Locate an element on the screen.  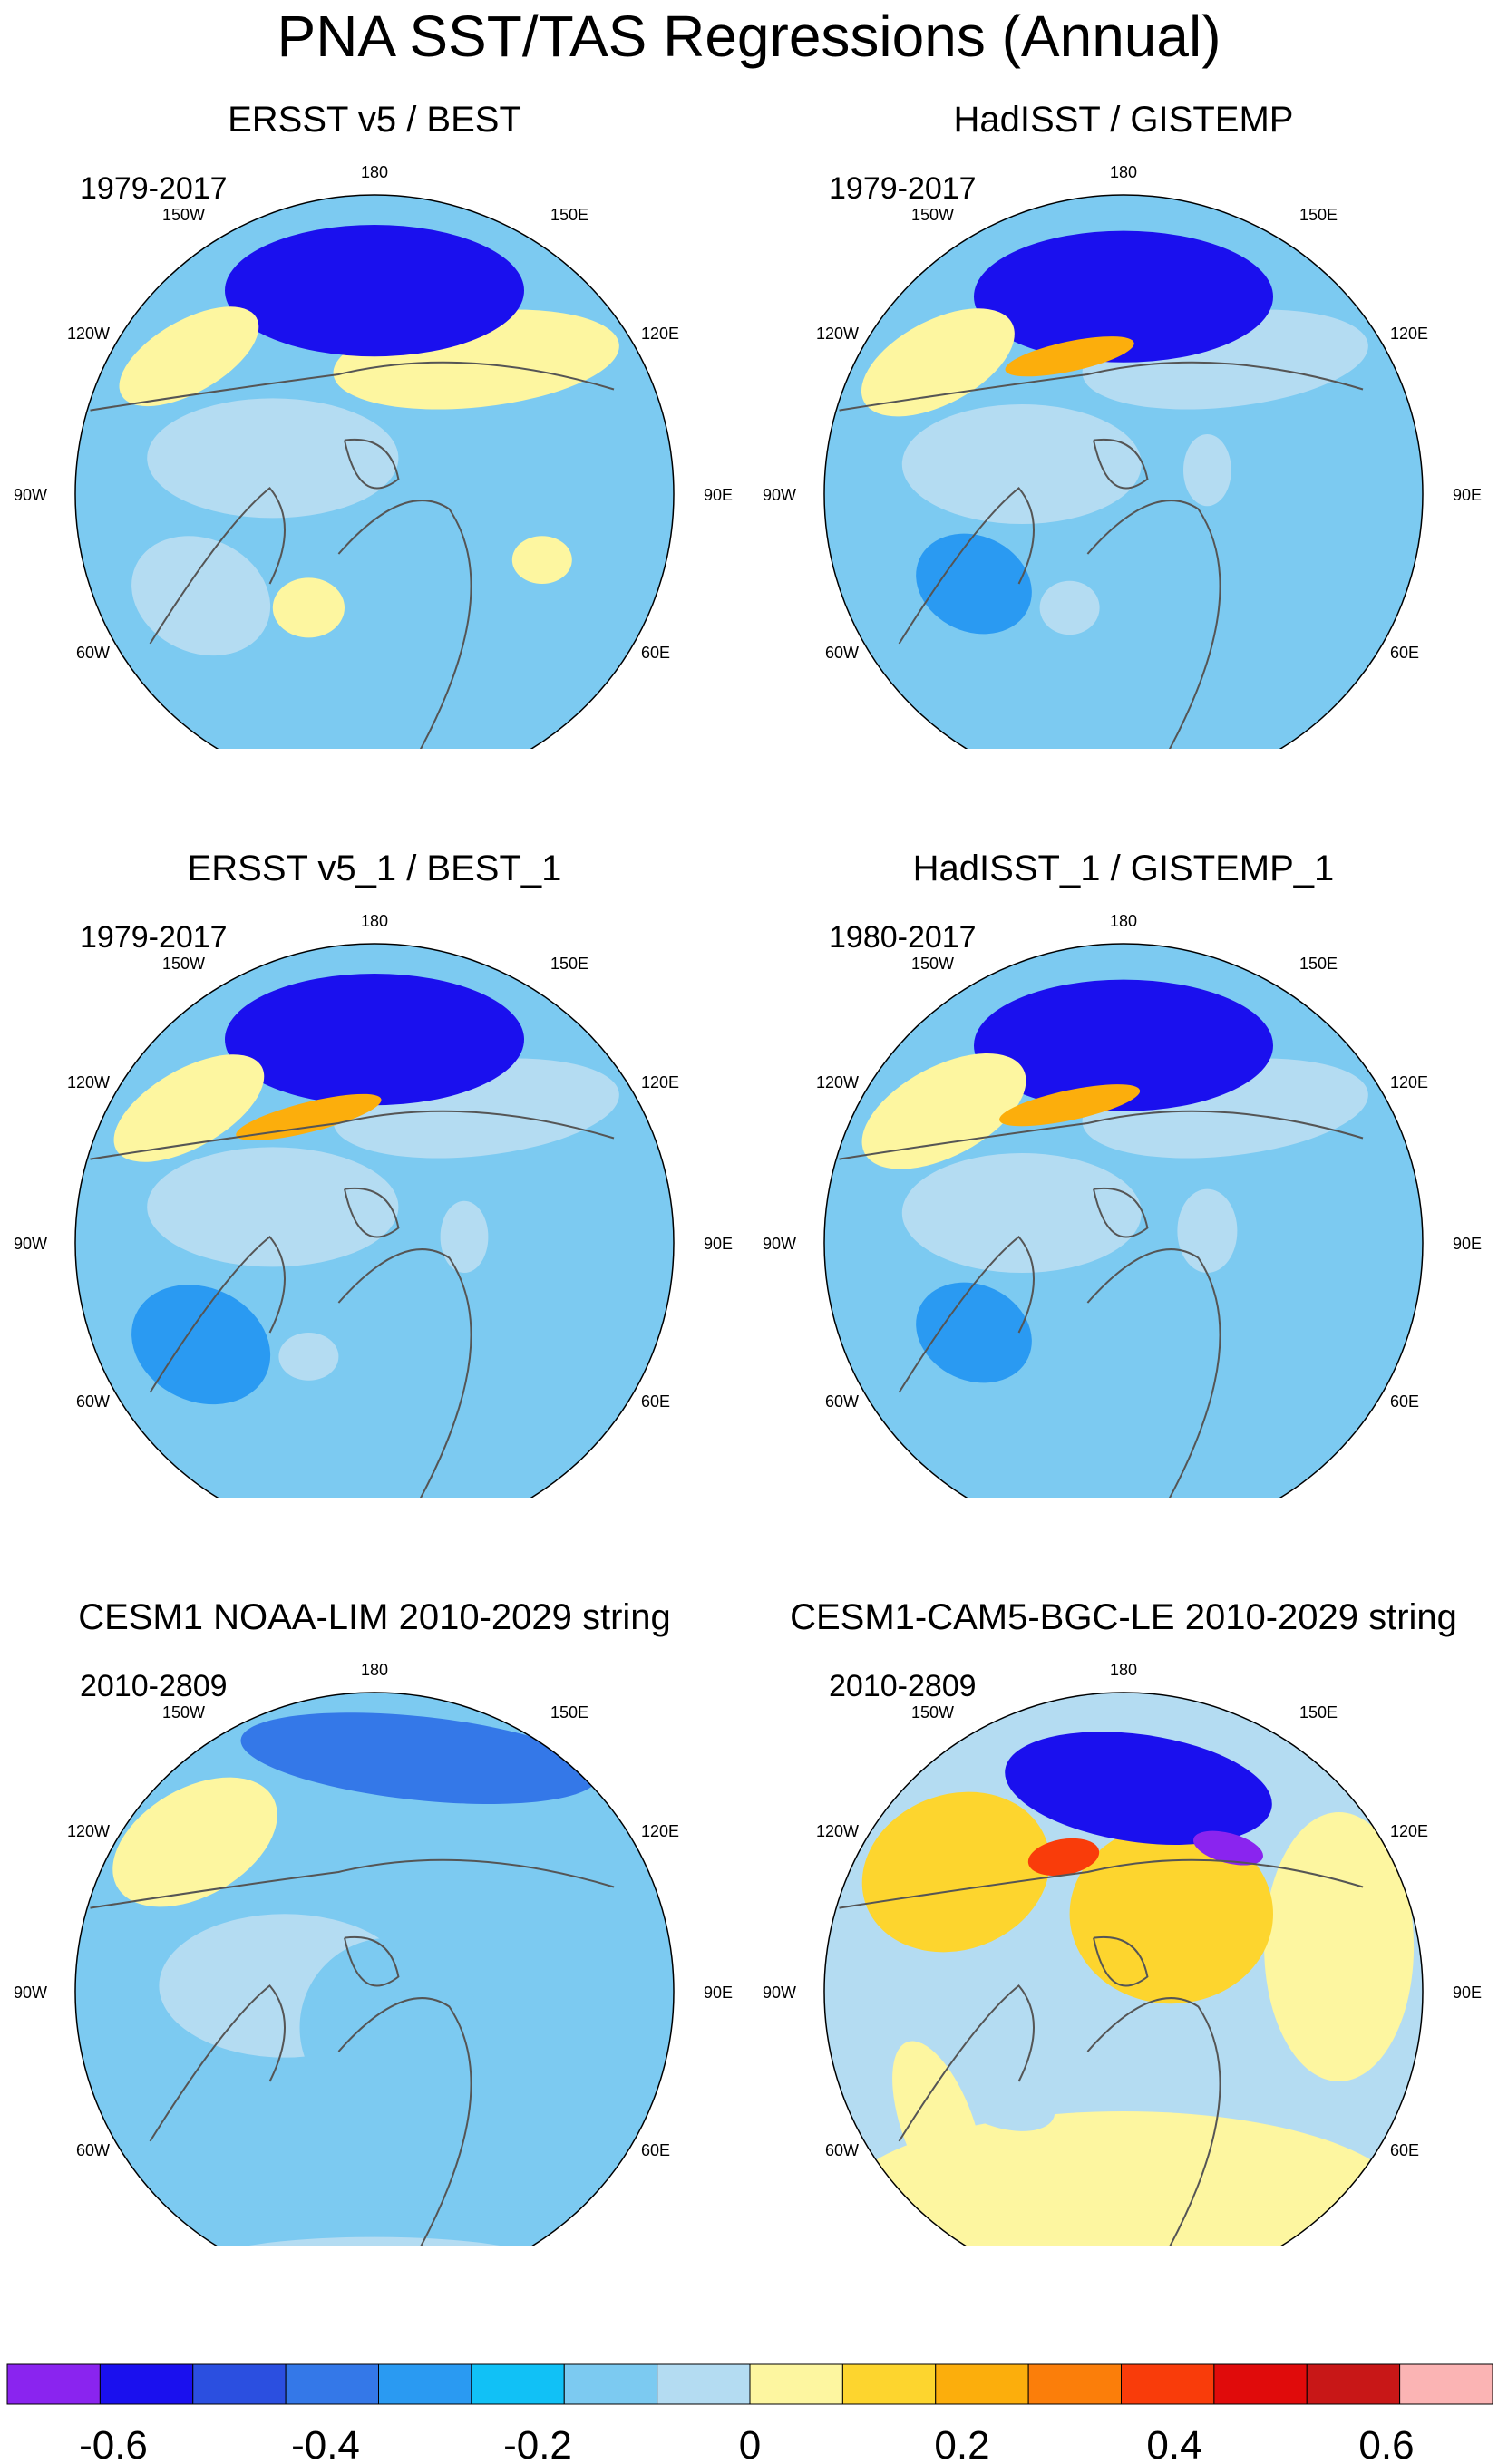
colorbar-tick-label: 0.4 is located at coordinates (1173, 2443).